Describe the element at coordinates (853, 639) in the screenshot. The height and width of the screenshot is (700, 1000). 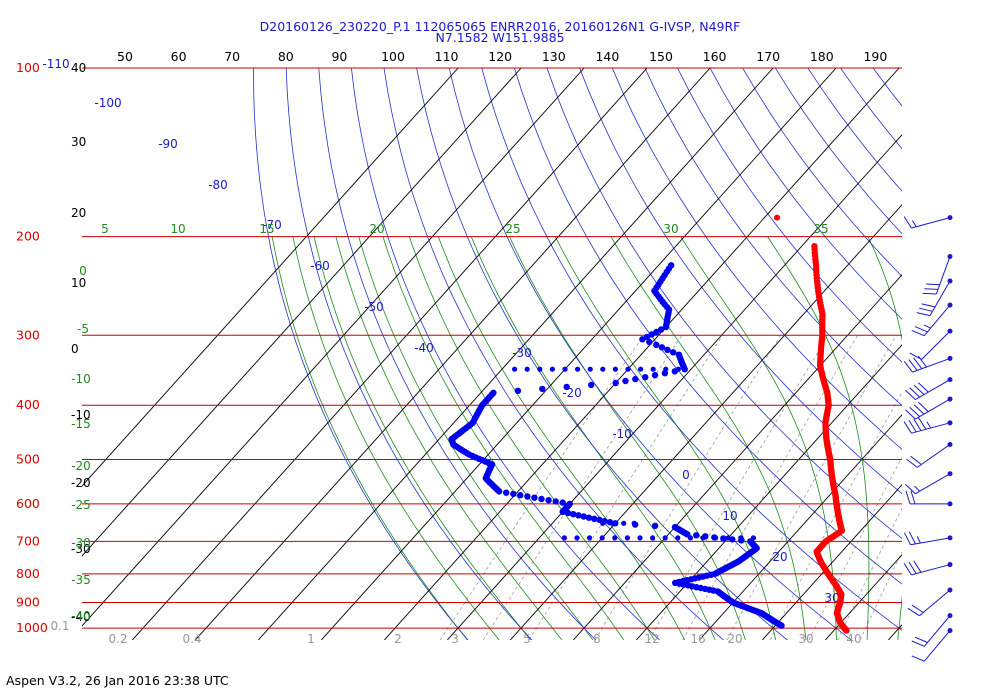
I see `mixing-ratio-label: 40` at that location.